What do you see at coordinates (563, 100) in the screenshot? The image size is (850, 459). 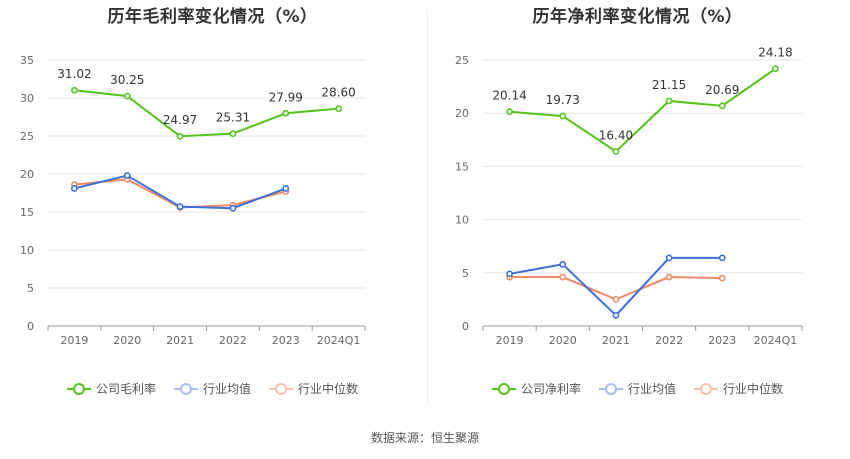 I see `data-label: 19.73` at bounding box center [563, 100].